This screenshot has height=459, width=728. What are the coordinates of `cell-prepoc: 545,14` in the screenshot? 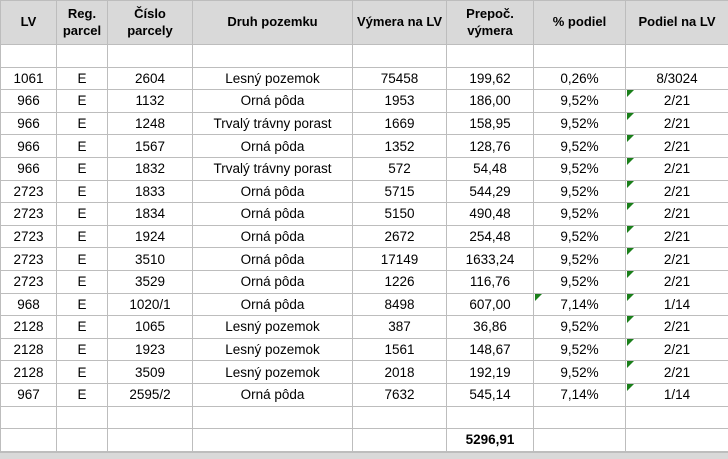 It's located at (490, 394).